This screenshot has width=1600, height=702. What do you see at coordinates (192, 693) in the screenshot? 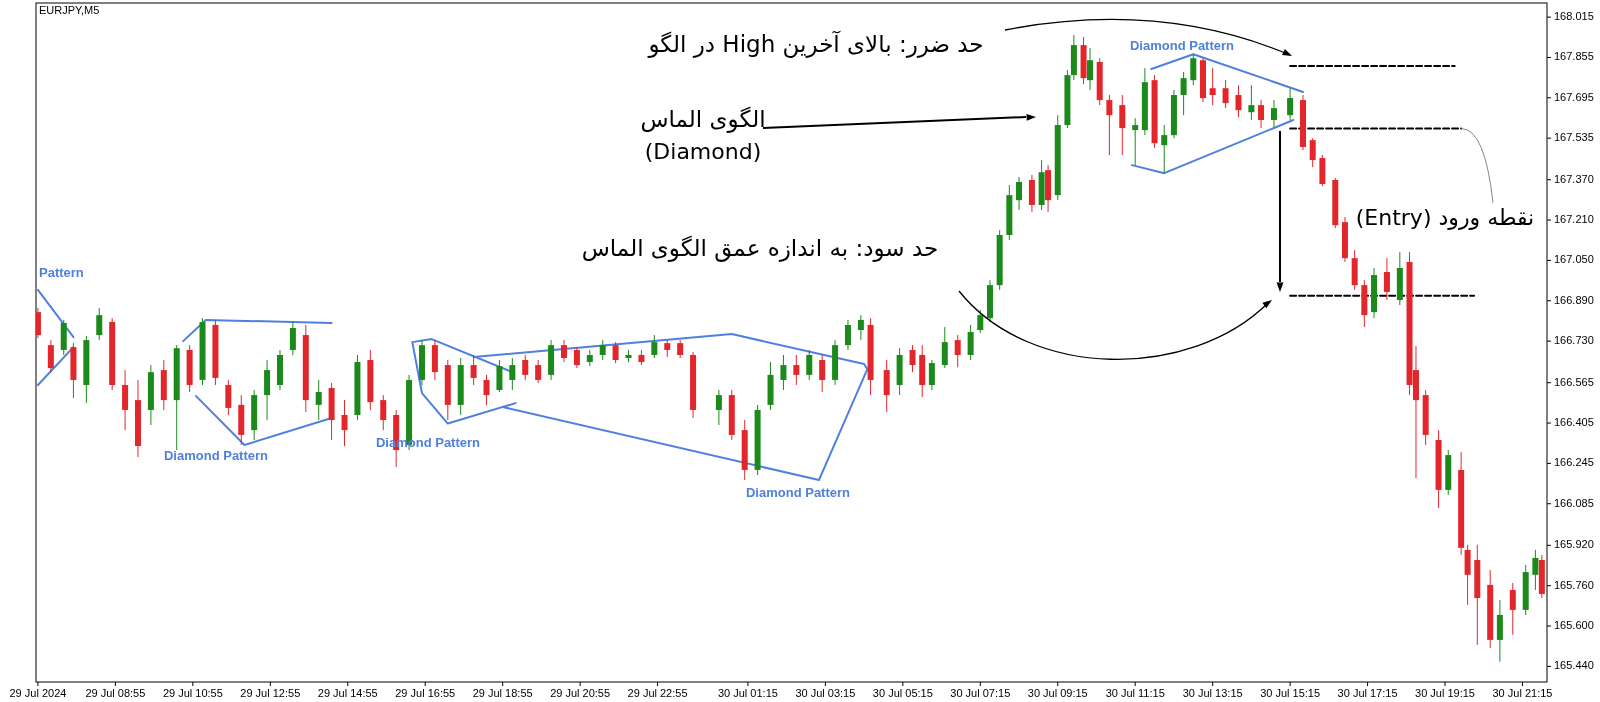
I see `x-tick-label: 29 Jul 10:55` at bounding box center [192, 693].